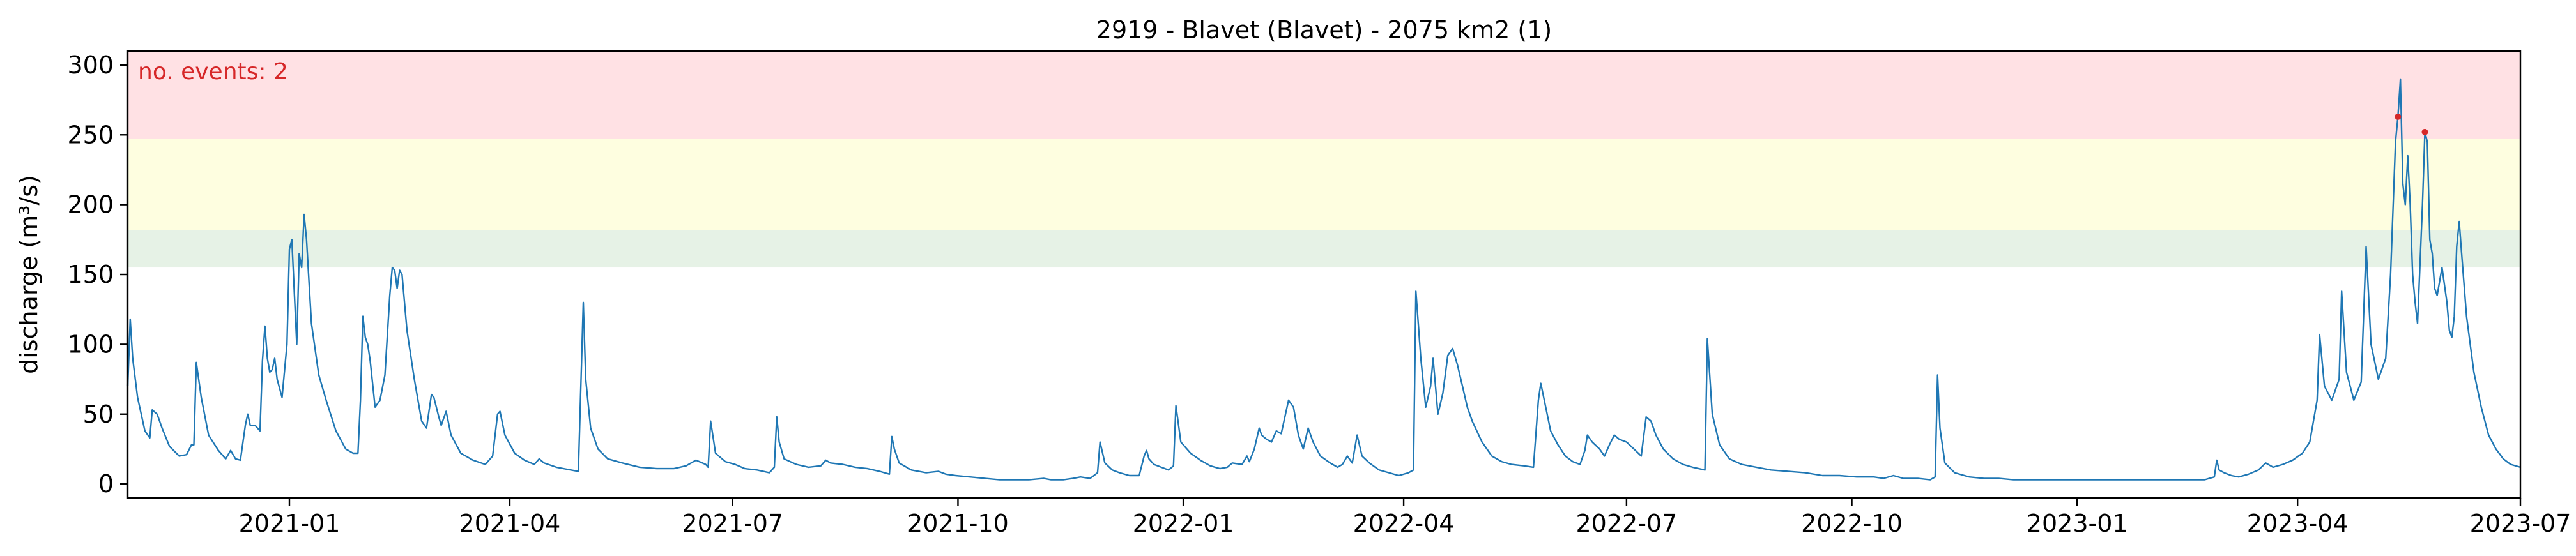  Describe the element at coordinates (290, 523) in the screenshot. I see `x-tick-label-0: 2021-01` at that location.